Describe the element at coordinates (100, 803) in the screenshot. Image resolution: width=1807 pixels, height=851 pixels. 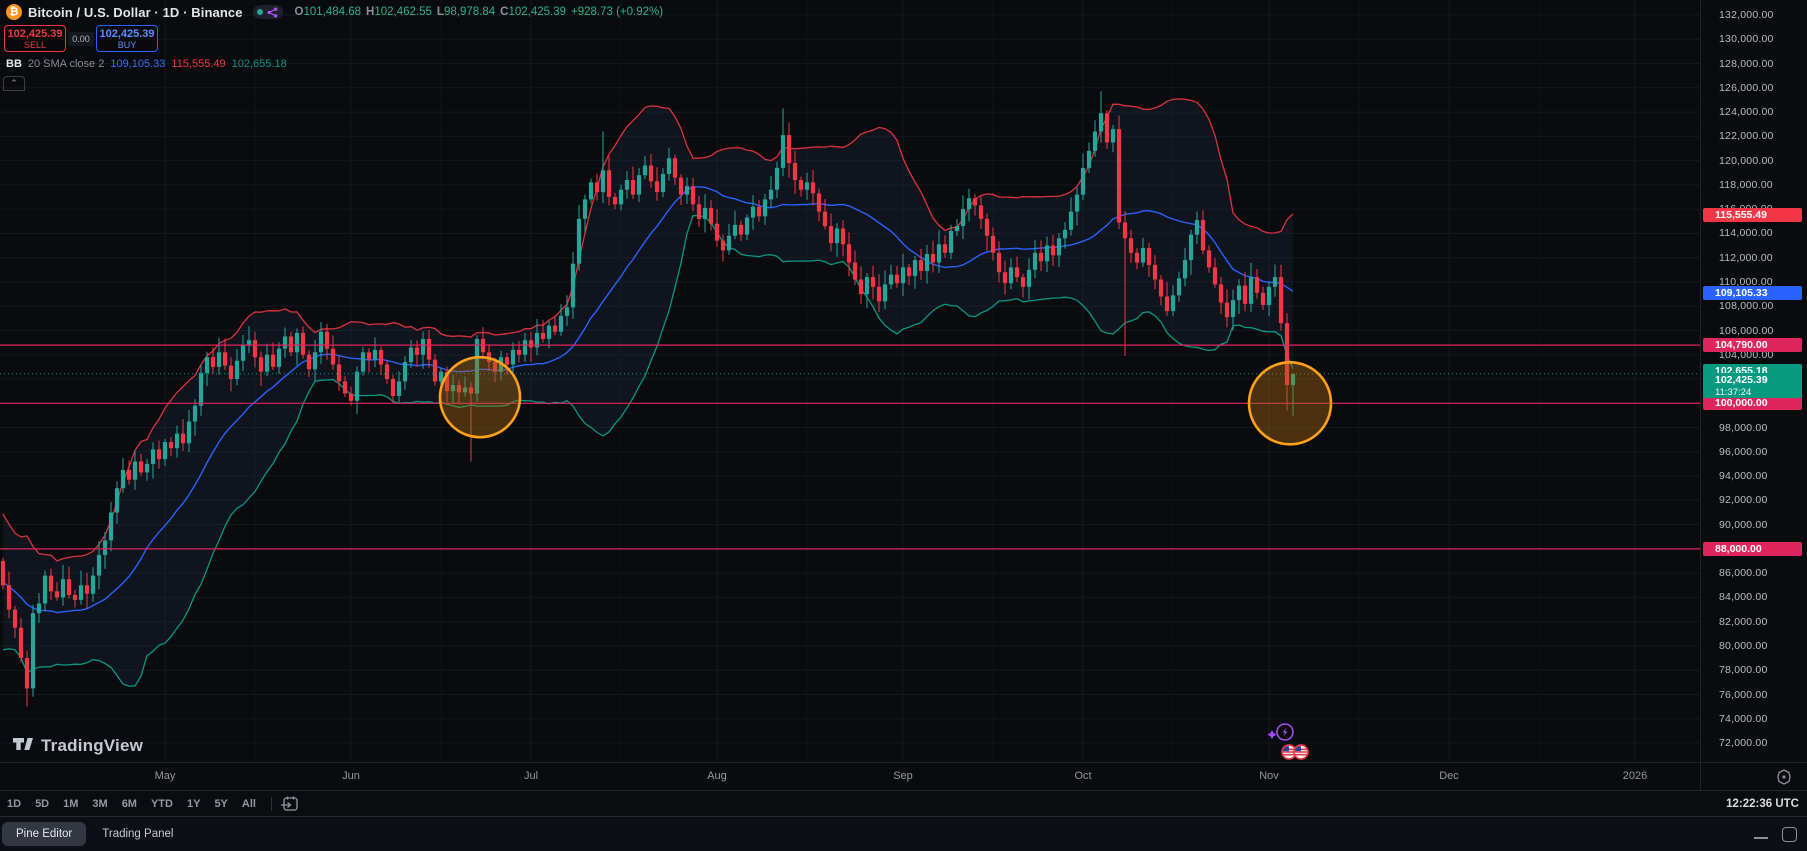
I see `range-button-3m: 3M` at that location.